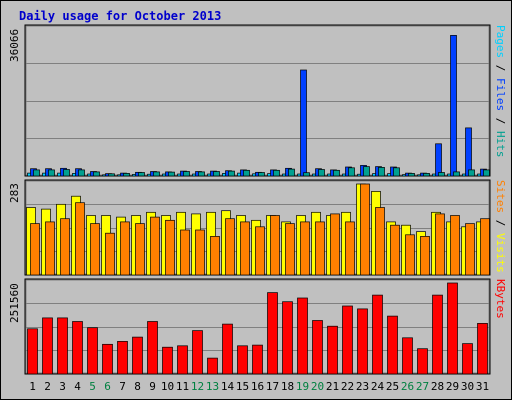  I want to click on x-tick-16: 16, so click(257, 386).